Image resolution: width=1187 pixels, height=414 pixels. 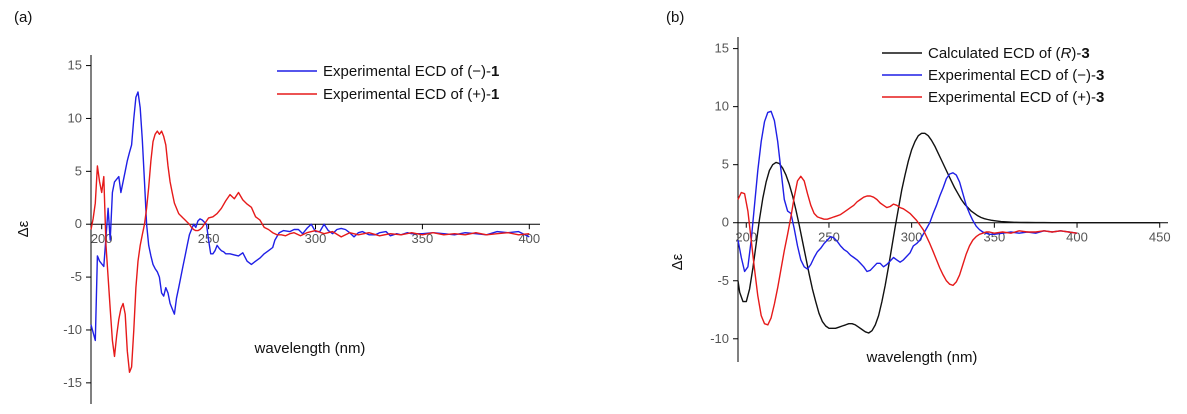 What do you see at coordinates (1016, 97) in the screenshot?
I see `legend-label: Experimental ECD of (+)-3` at bounding box center [1016, 97].